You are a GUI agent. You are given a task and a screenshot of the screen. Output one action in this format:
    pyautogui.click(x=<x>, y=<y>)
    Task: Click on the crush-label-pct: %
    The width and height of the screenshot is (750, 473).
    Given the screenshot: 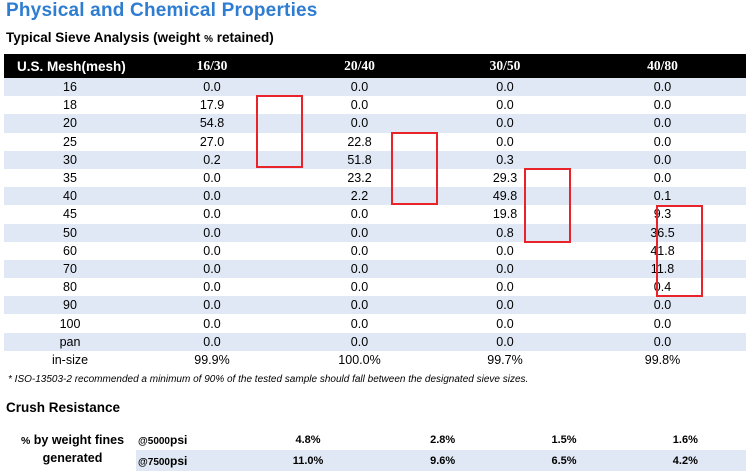 What is the action you would take?
    pyautogui.click(x=25, y=441)
    